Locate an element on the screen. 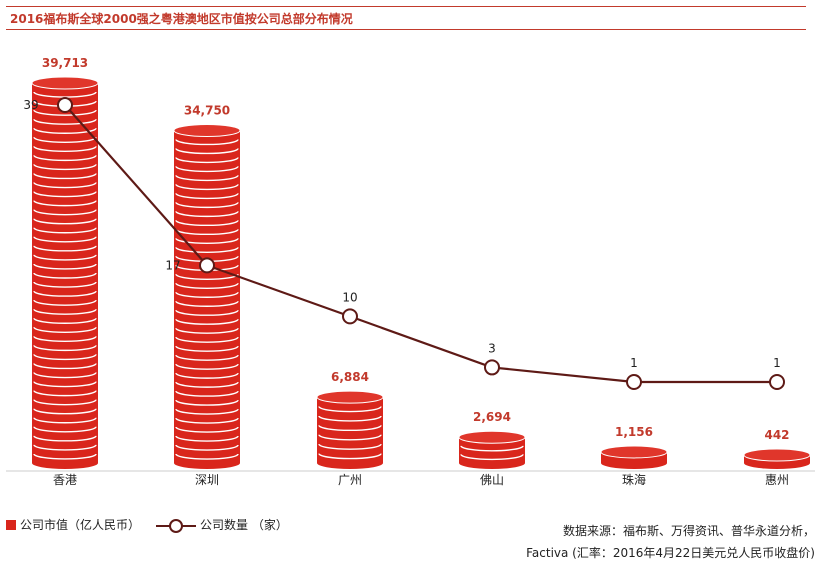 The height and width of the screenshot is (564, 823). title-bar: 2016福布斯全球2000强之粤港澳地区市值按公司总部分布情况 is located at coordinates (406, 18).